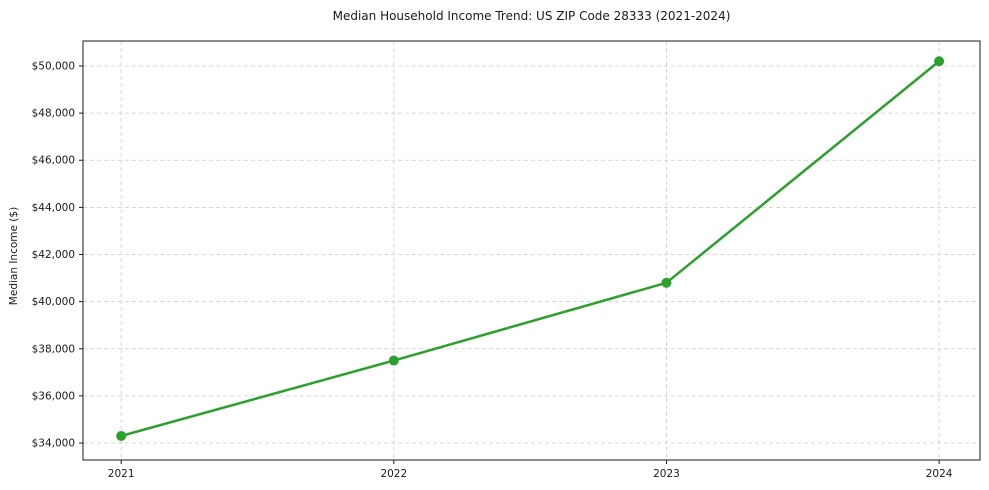 This screenshot has width=989, height=490. Describe the element at coordinates (666, 282) in the screenshot. I see `data-point-2023` at that location.